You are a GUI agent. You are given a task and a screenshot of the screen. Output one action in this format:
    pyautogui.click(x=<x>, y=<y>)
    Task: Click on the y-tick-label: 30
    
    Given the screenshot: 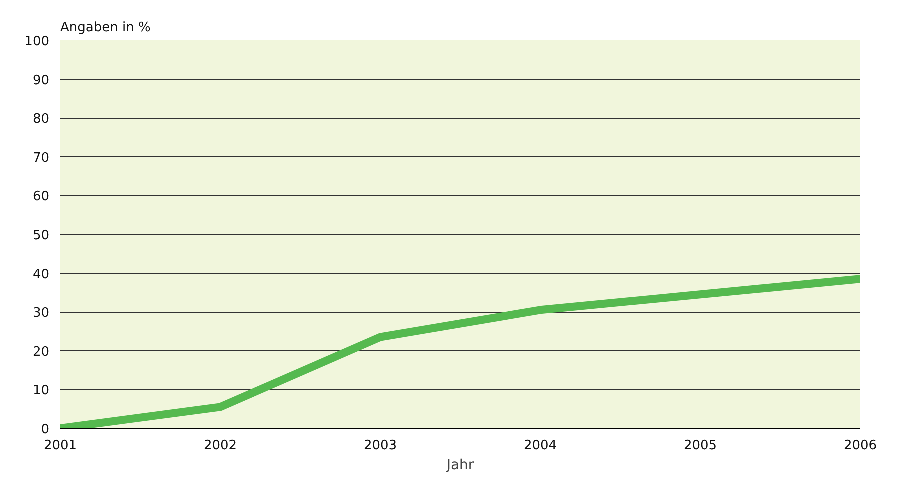 What is the action you would take?
    pyautogui.click(x=41, y=314)
    